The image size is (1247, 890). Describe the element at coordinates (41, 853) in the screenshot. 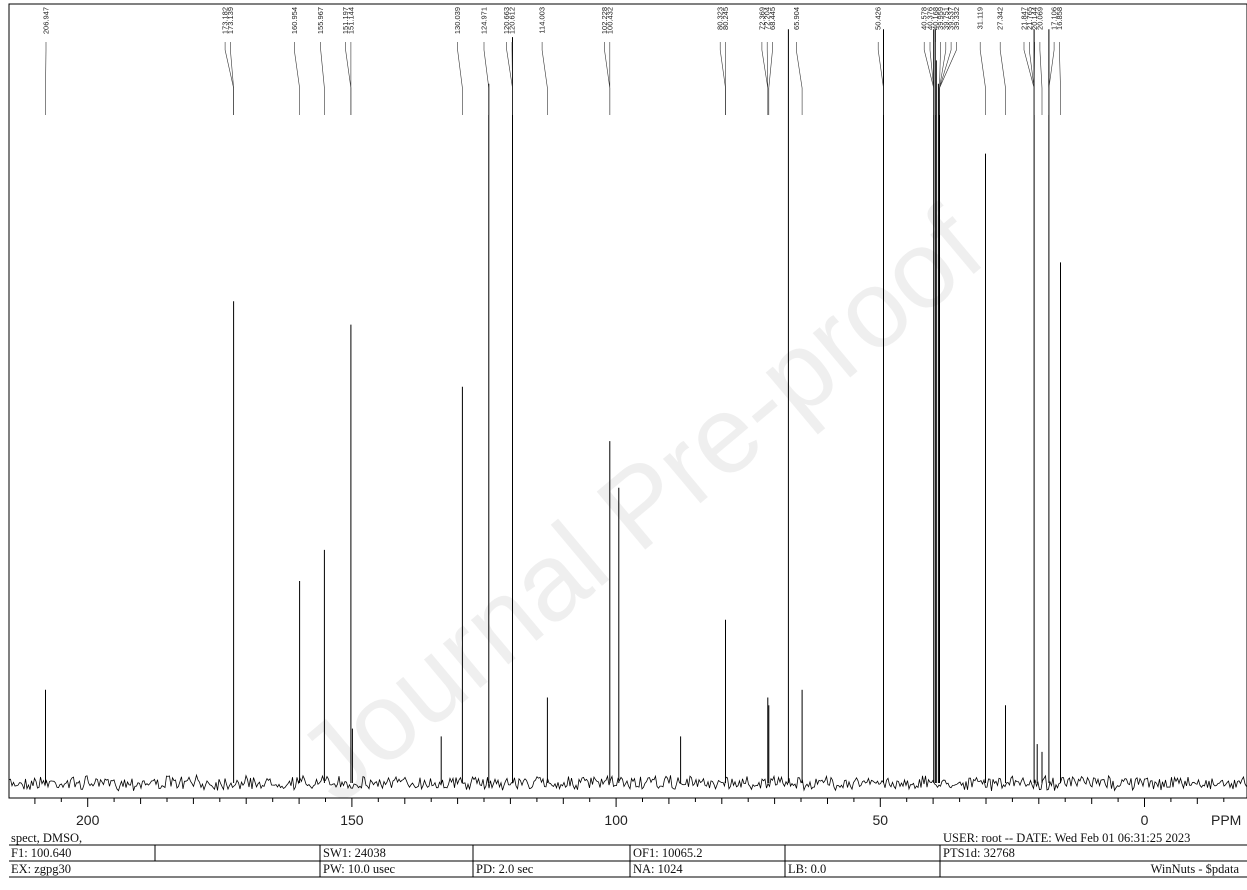

I see `footer-f1: F1: 100.640` at that location.